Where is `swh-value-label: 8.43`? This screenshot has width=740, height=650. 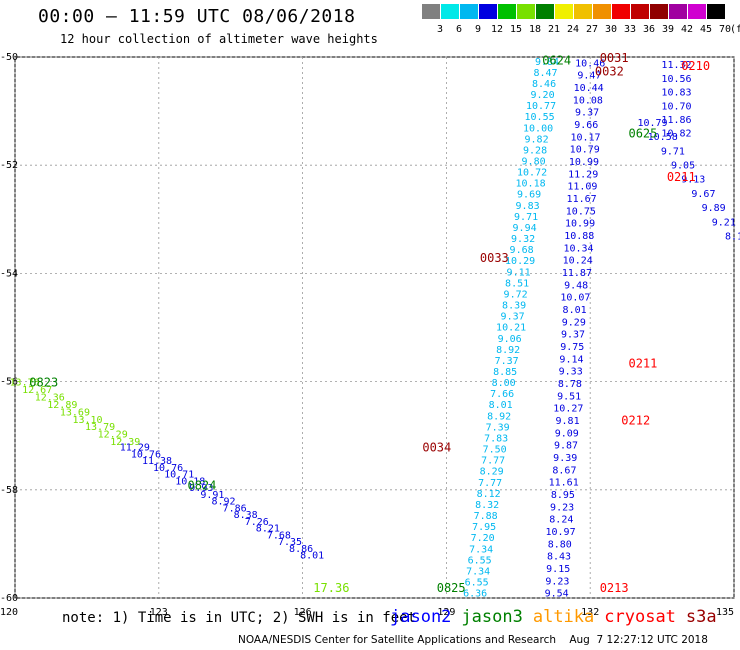
swh-value-label: 8.43 is located at coordinates (559, 557).